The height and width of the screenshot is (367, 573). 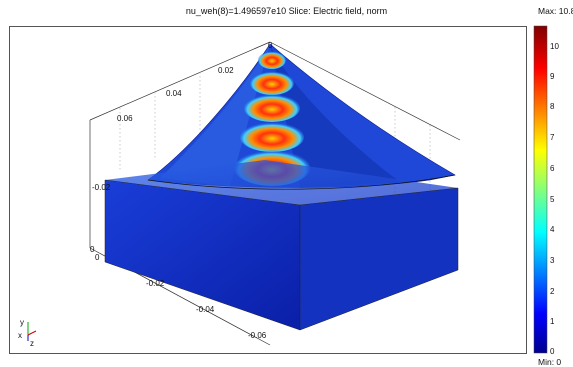 What do you see at coordinates (205, 309) in the screenshot?
I see `tick-lower-3: -0.04` at bounding box center [205, 309].